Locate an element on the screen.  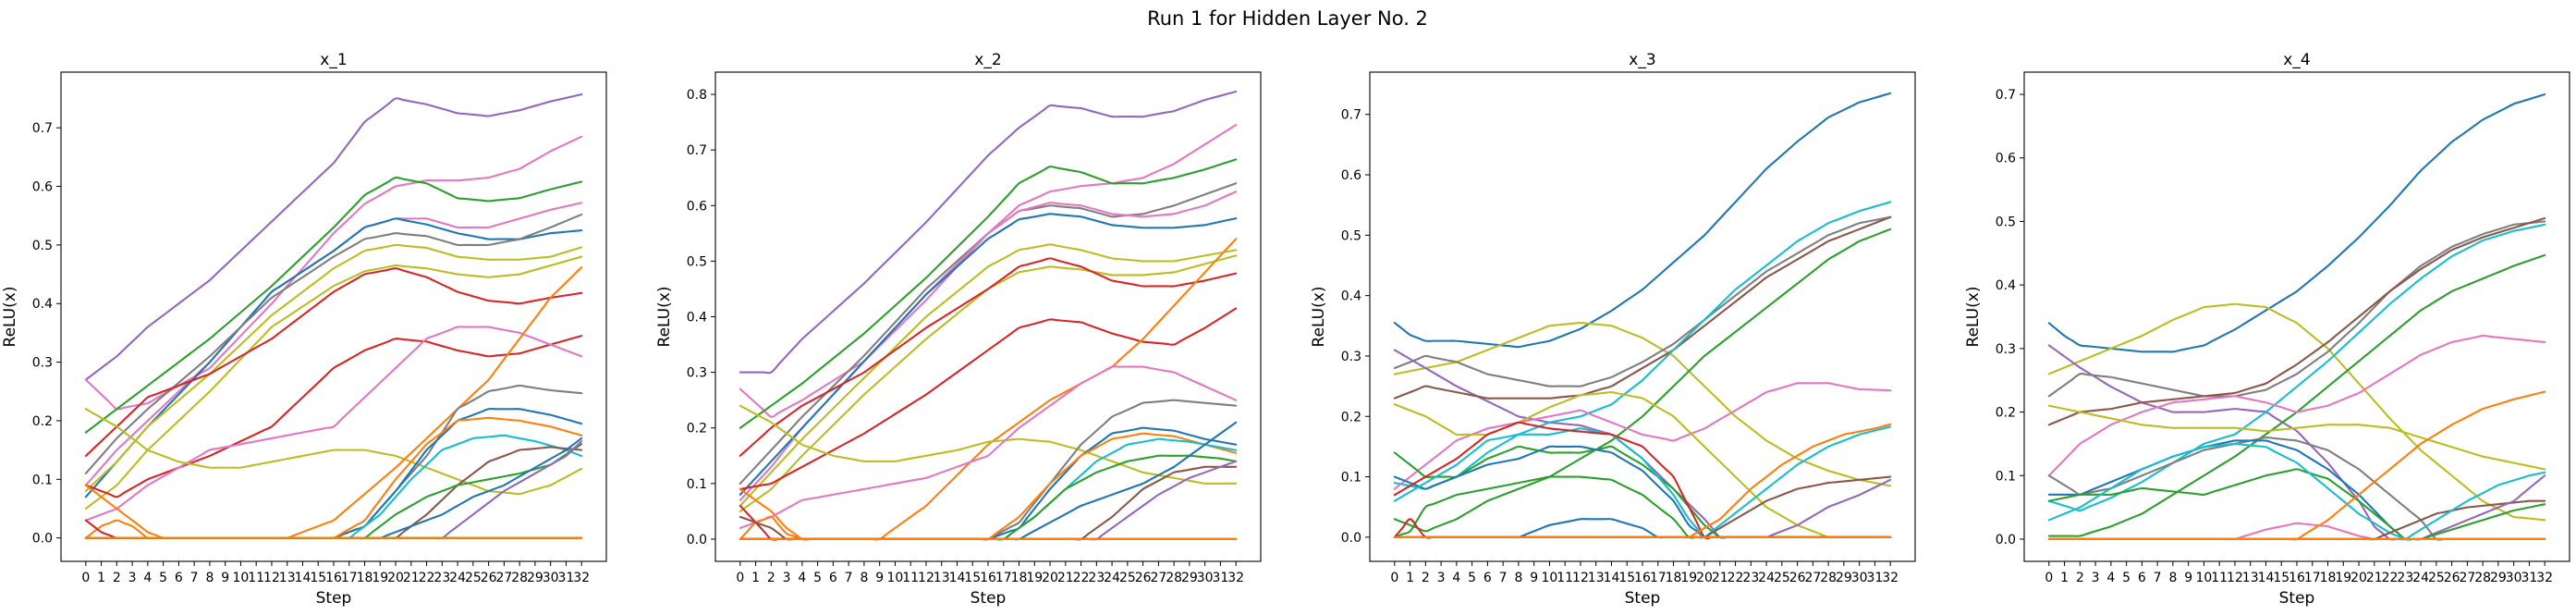
x-tick-label: 2 is located at coordinates (1426, 578).